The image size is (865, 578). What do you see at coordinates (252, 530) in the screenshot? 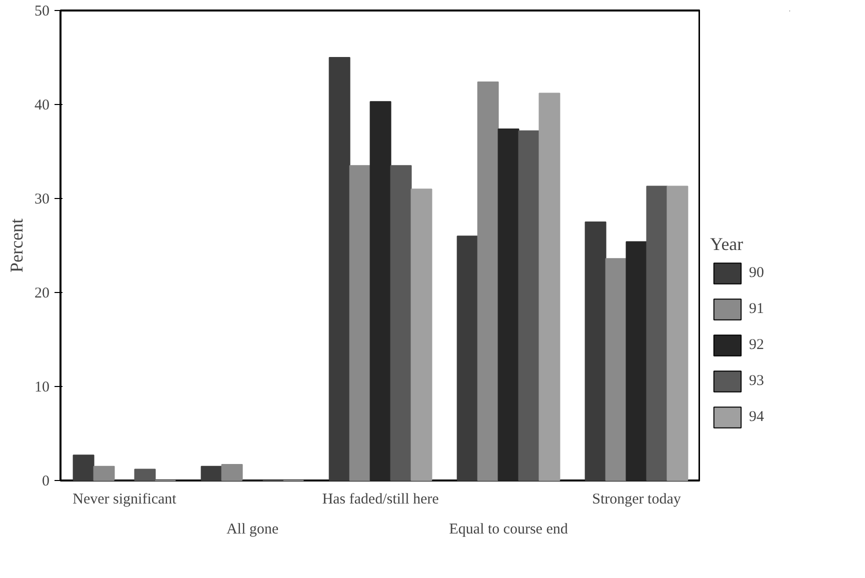
I see `x-tick-label: All gone` at bounding box center [252, 530].